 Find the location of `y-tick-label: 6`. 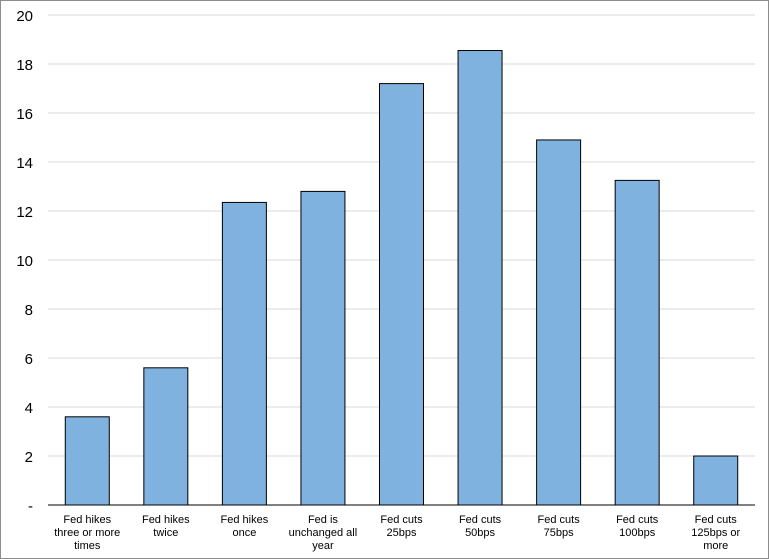

y-tick-label: 6 is located at coordinates (29, 359).